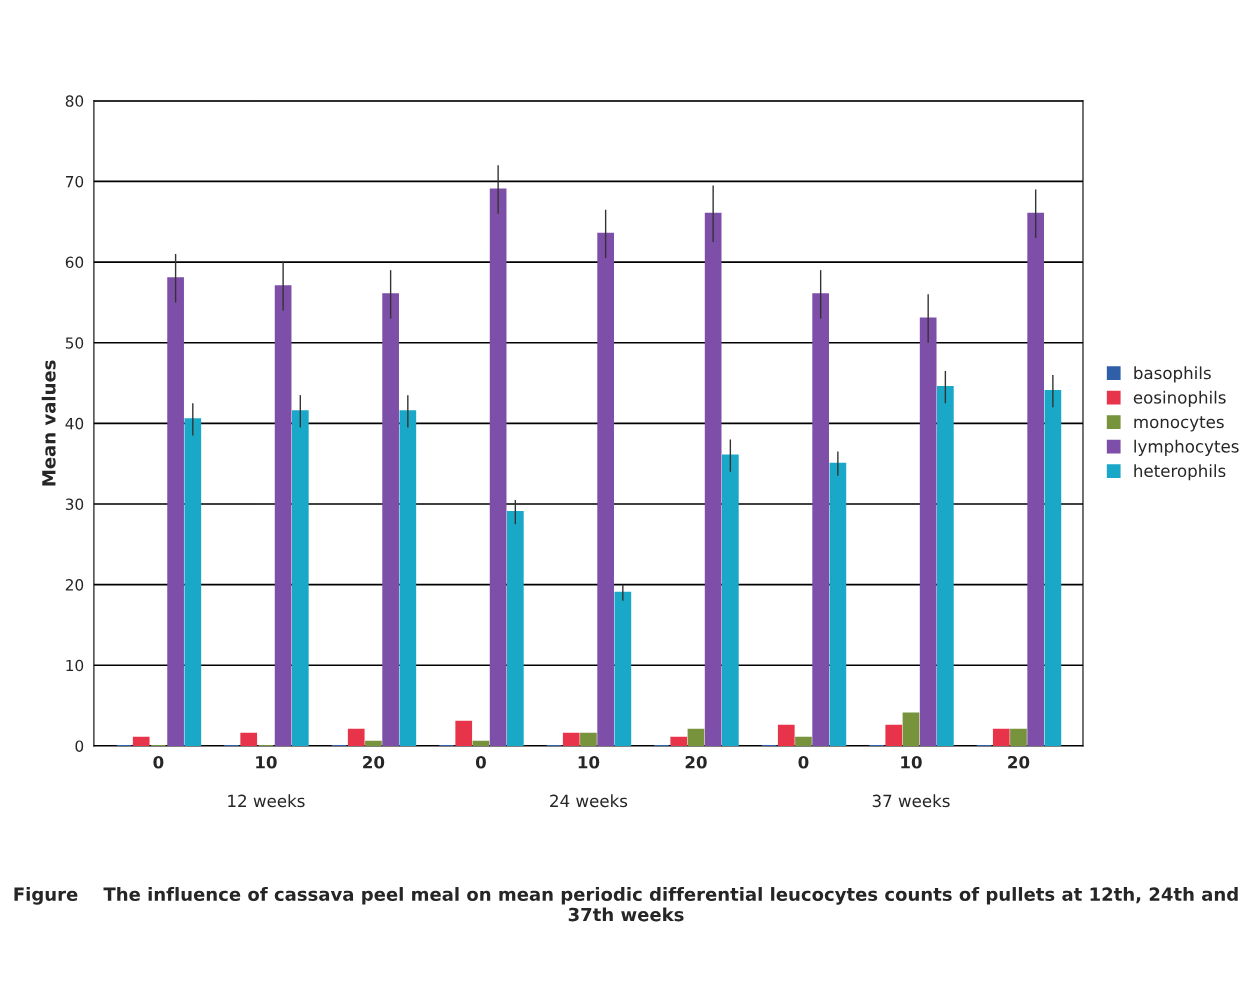 This screenshot has height=1008, width=1252. Describe the element at coordinates (911, 801) in the screenshot. I see `text: 37 weeks` at that location.